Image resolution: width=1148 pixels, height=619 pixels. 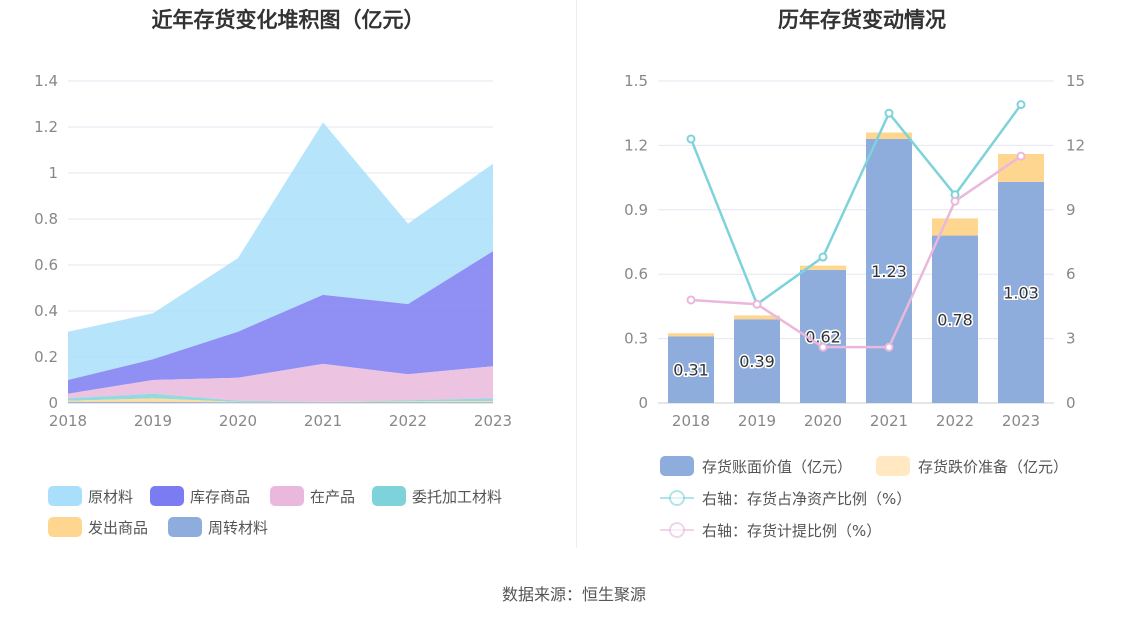 What do you see at coordinates (46, 127) in the screenshot?
I see `left-y-tick-label: 1.2` at bounding box center [46, 127].